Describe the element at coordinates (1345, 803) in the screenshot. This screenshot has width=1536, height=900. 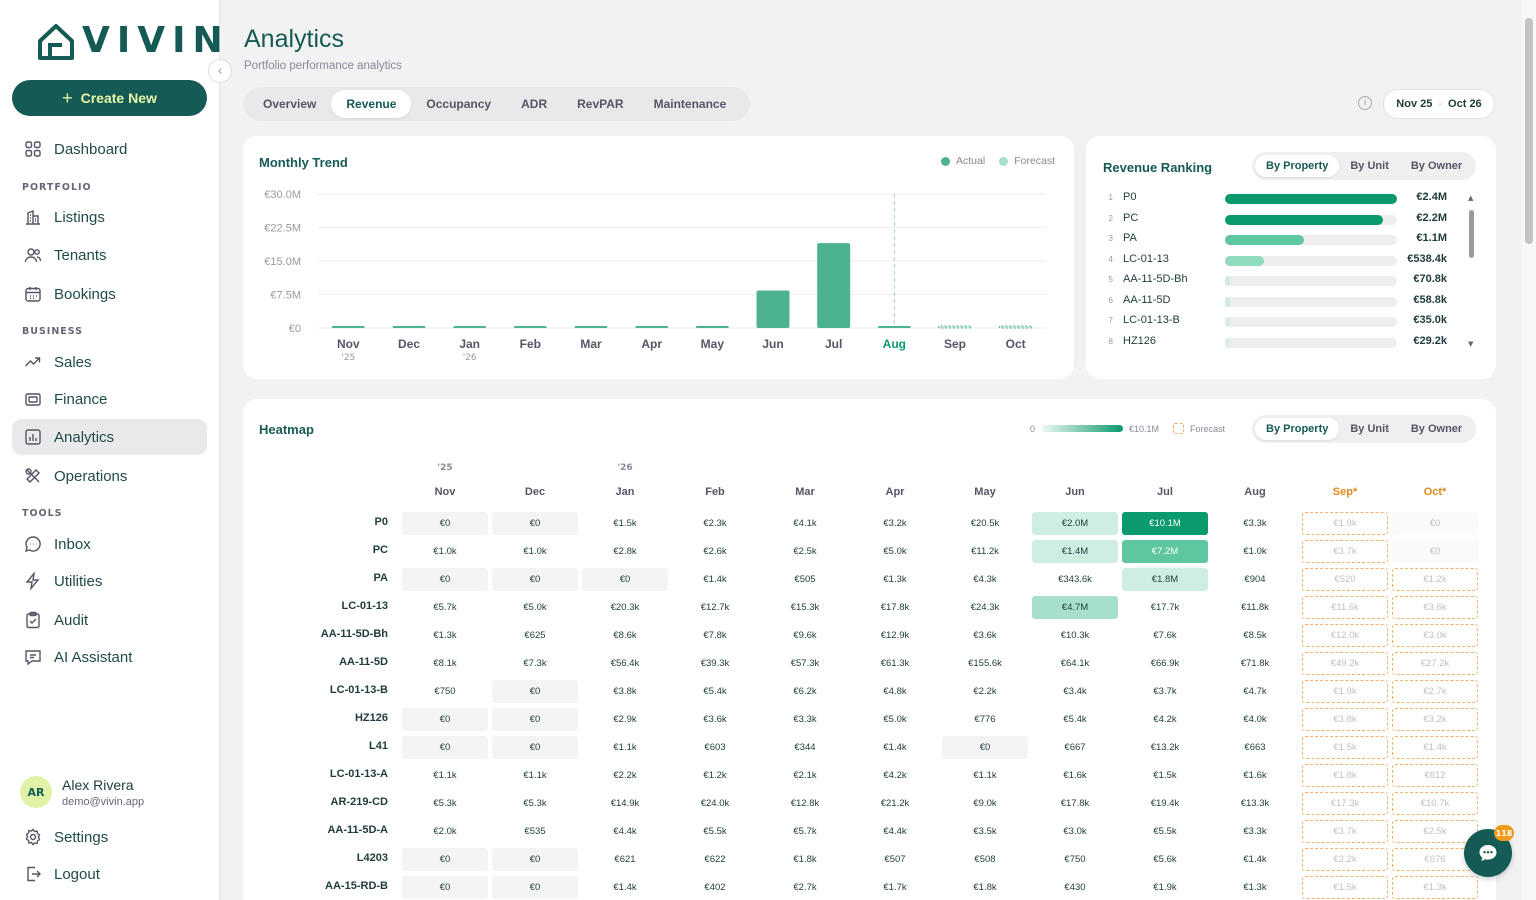
I see `heatmap-cell: €17.3k` at that location.